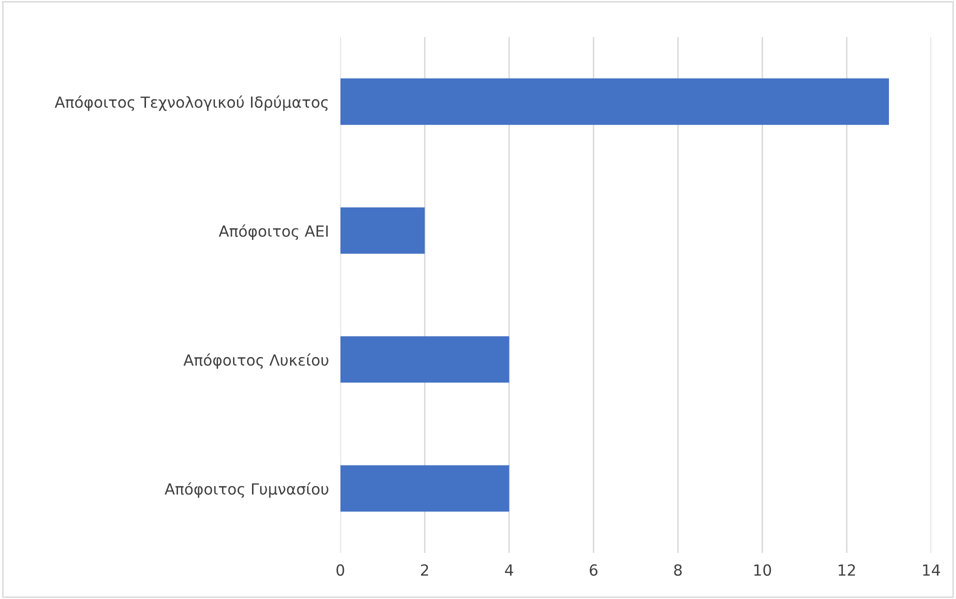 This screenshot has height=599, width=956. I want to click on y-tick-label: Απόφοιτος Γυμνασίου, so click(246, 490).